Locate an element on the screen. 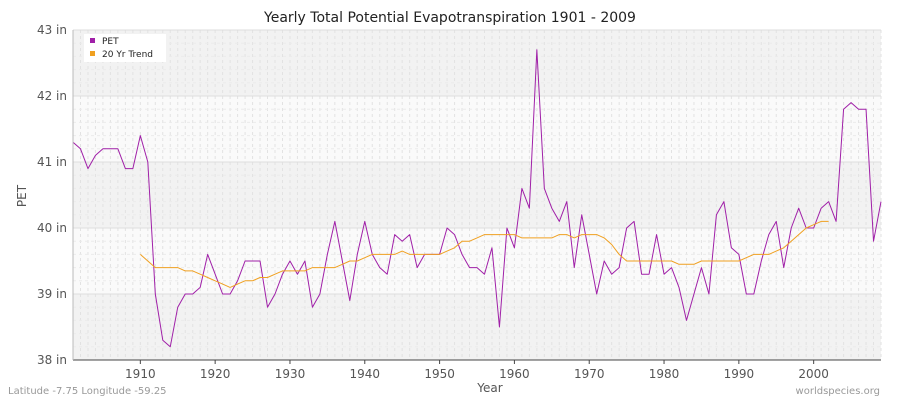 The width and height of the screenshot is (900, 400). x-tick-label: 1990 is located at coordinates (739, 374).